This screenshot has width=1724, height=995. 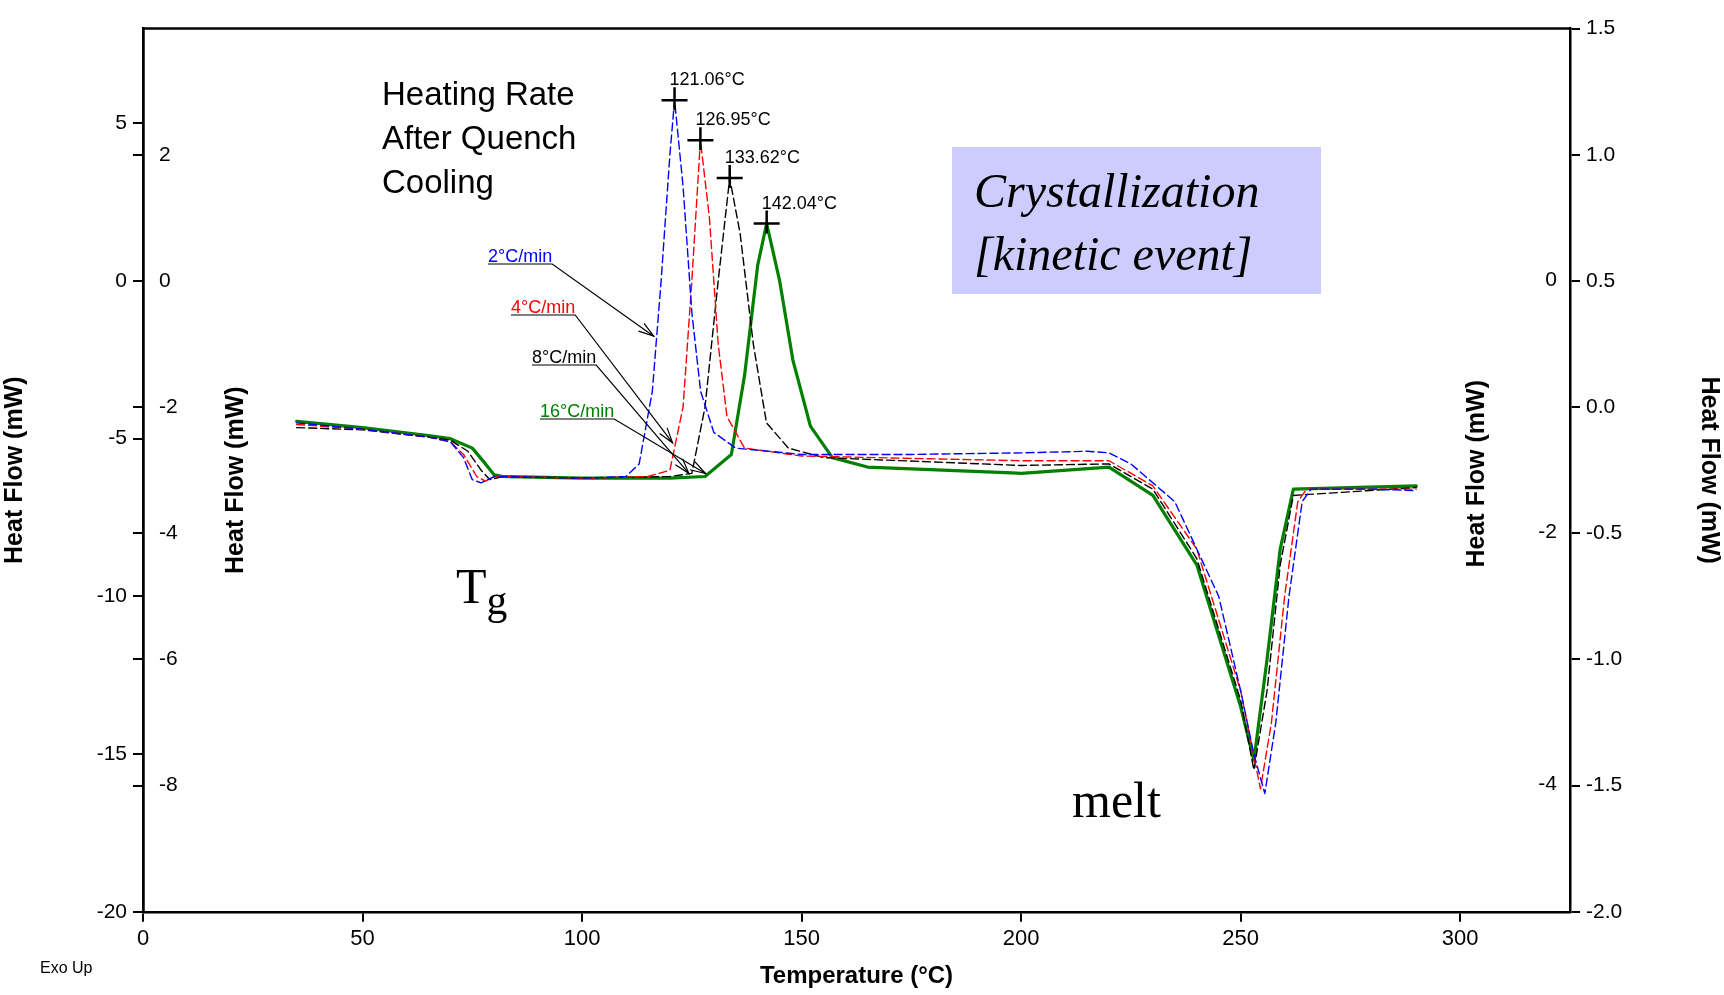 I want to click on text: 2°C/min, so click(x=520, y=256).